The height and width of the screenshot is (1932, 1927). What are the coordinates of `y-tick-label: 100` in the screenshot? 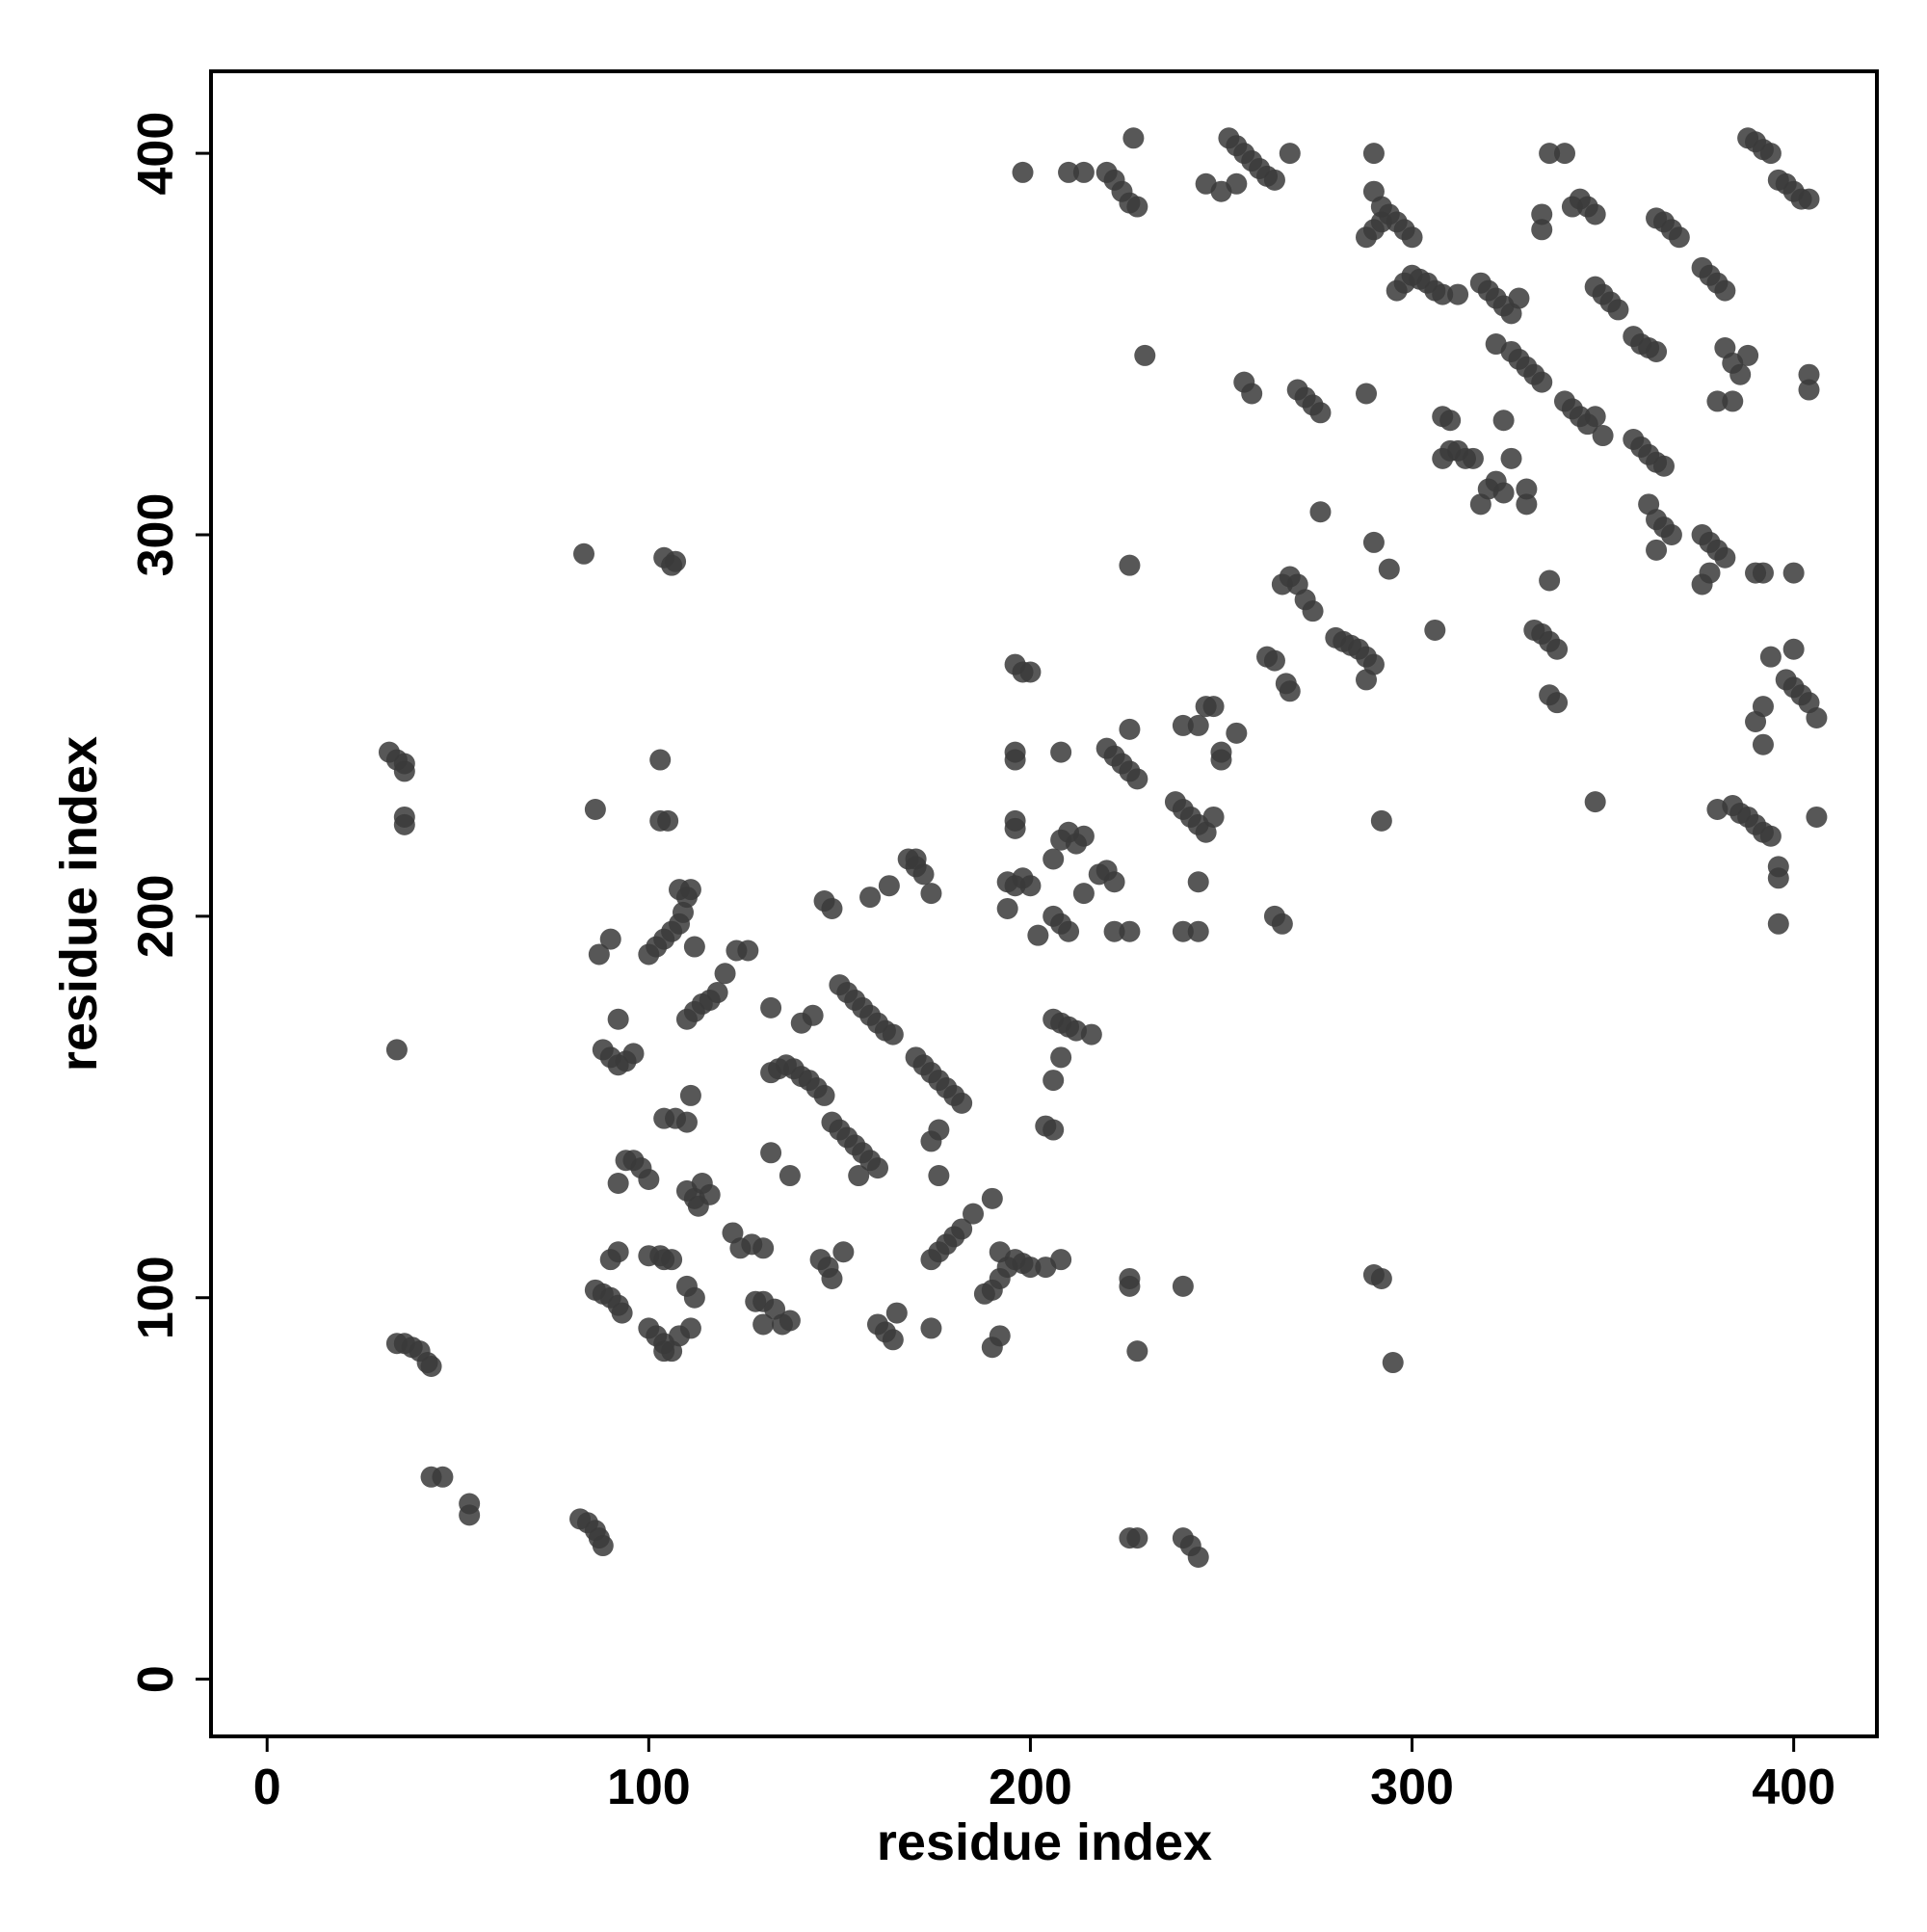 It's located at (156, 1297).